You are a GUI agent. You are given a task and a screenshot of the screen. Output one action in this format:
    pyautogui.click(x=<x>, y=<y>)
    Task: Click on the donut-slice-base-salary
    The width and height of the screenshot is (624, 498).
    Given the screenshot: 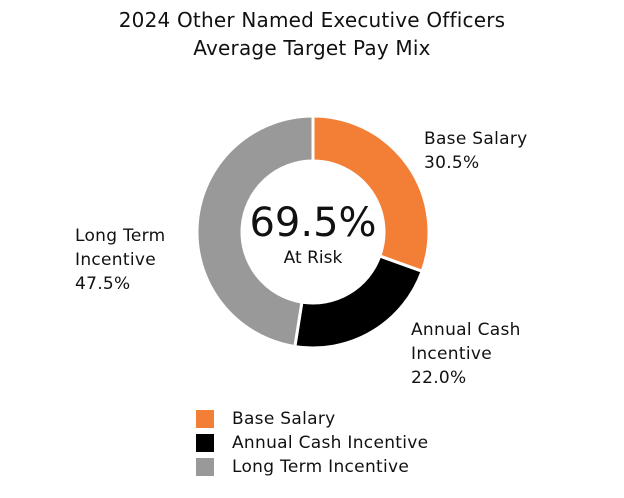 What is the action you would take?
    pyautogui.click(x=371, y=194)
    